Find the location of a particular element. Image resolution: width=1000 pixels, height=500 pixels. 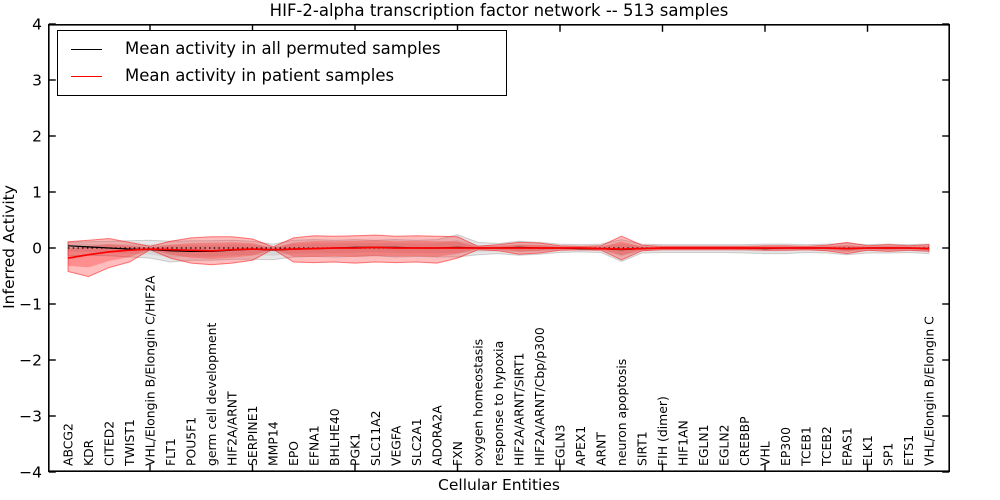

x-category-label: ELK1 is located at coordinates (867, 450).